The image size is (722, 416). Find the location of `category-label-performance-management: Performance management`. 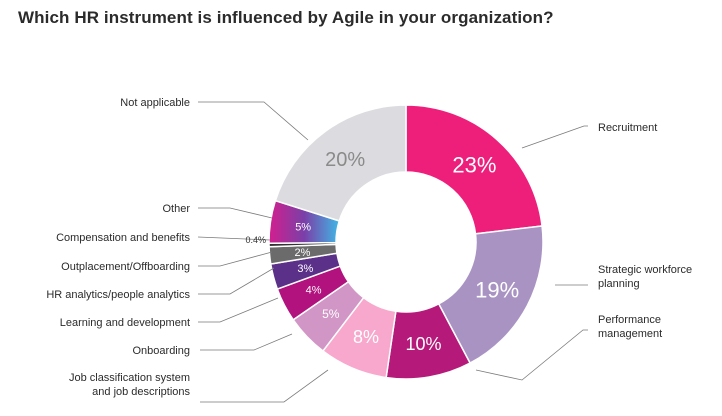

category-label-performance-management: Performance management is located at coordinates (630, 327).